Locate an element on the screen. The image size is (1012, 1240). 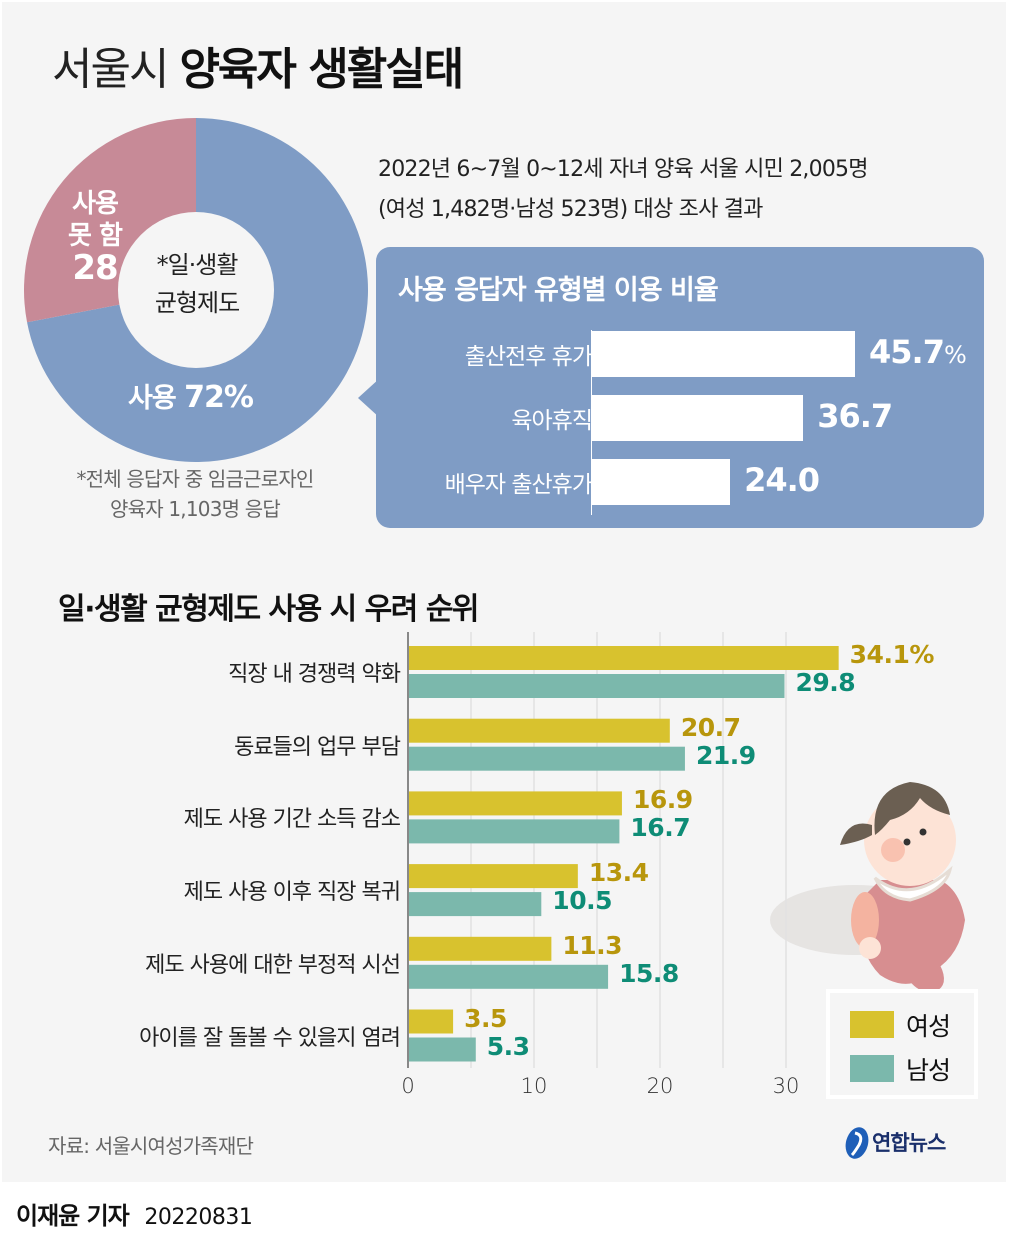
notused-label-line2: 못 함 is located at coordinates (95, 236).